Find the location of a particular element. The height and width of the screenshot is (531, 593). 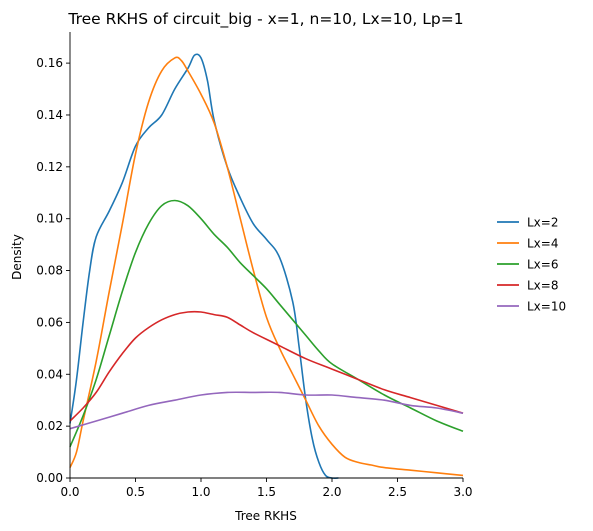

x-axis-label: Tree RKHS is located at coordinates (265, 516).